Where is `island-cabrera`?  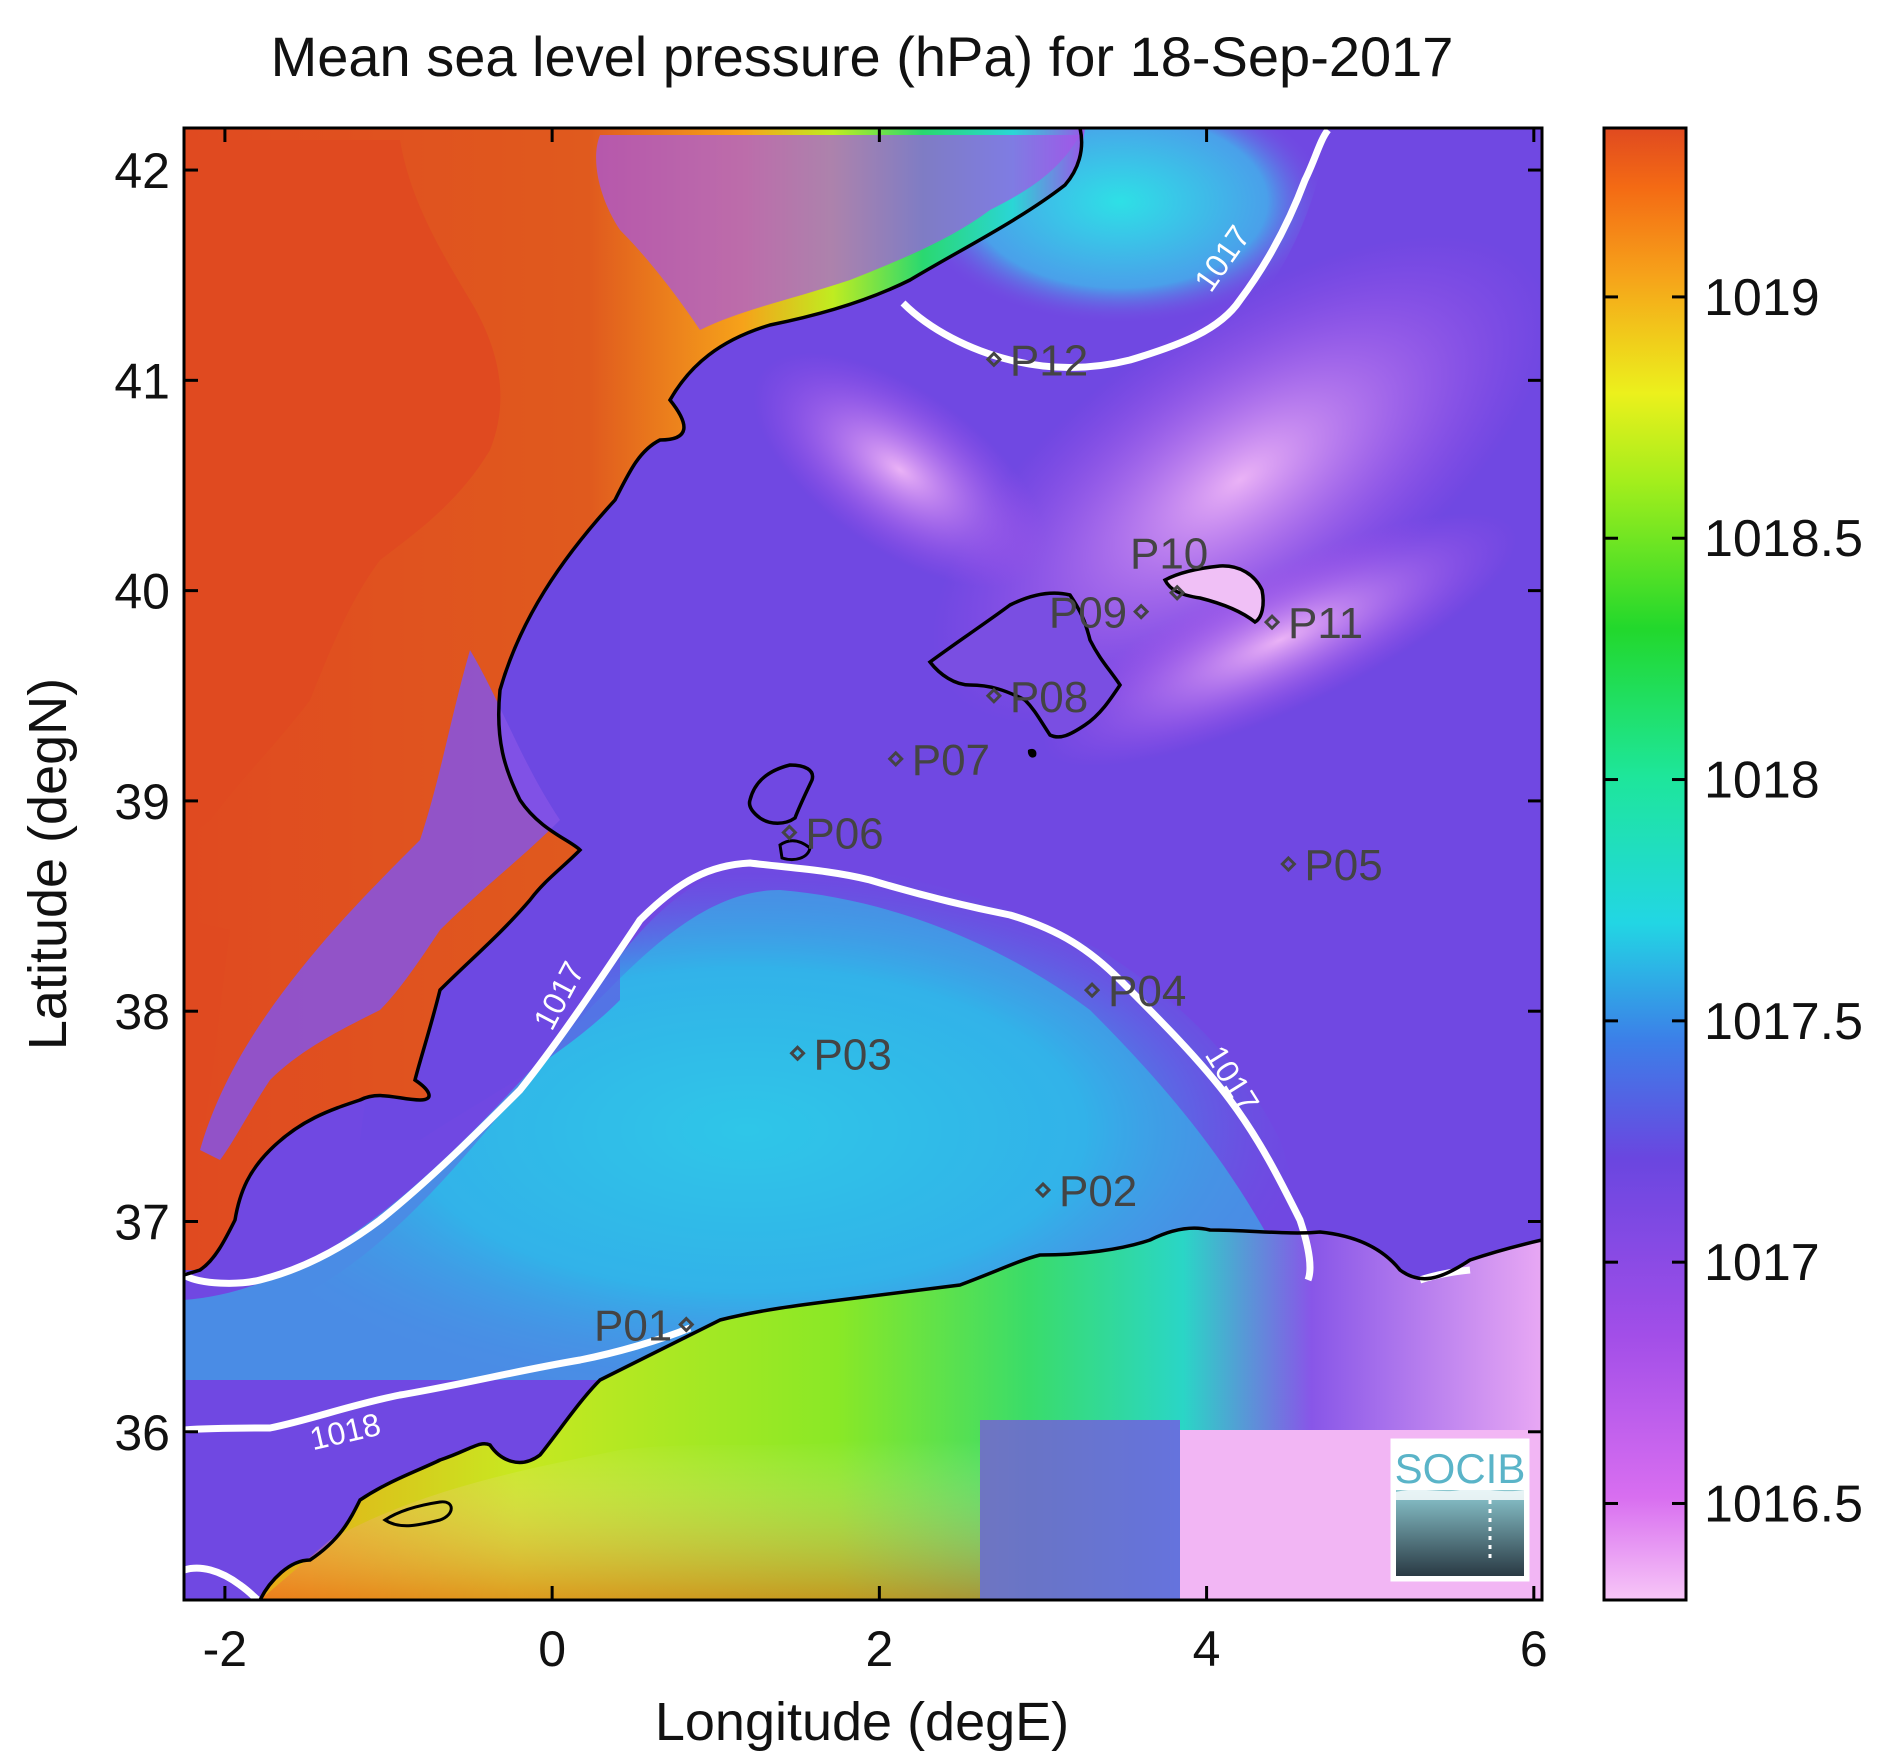
island-cabrera is located at coordinates (1032, 753).